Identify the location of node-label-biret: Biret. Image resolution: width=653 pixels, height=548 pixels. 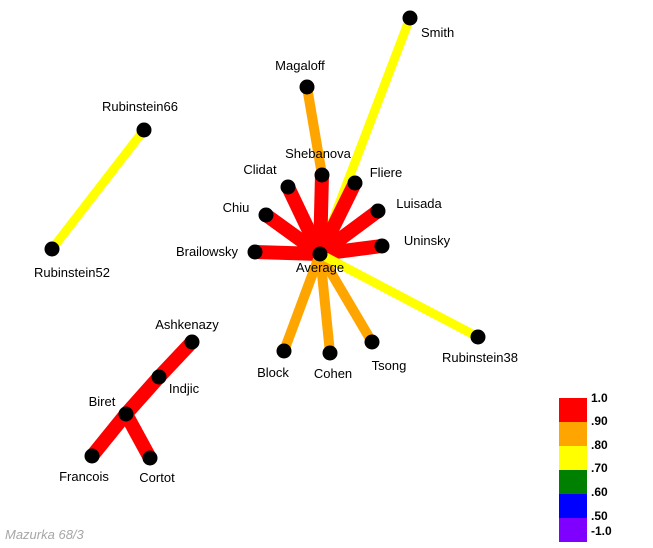
(102, 401).